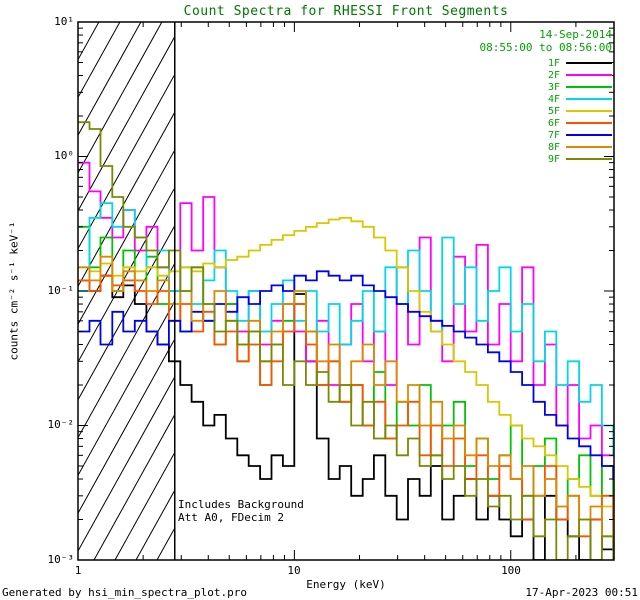 The height and width of the screenshot is (600, 640). Describe the element at coordinates (64, 21) in the screenshot. I see `y-axis-tick-label: 10¹` at that location.